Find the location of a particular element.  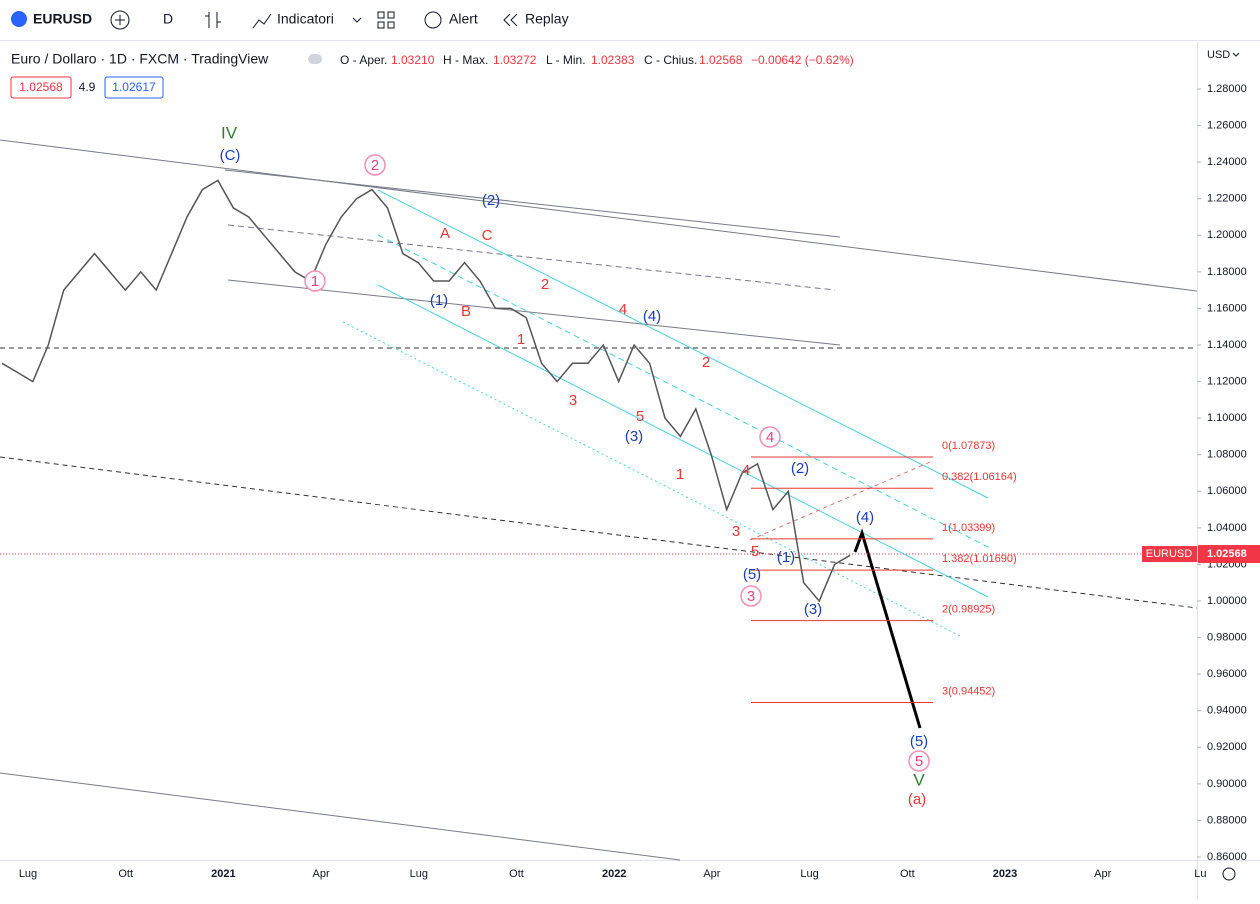

replay: Replay is located at coordinates (547, 19).